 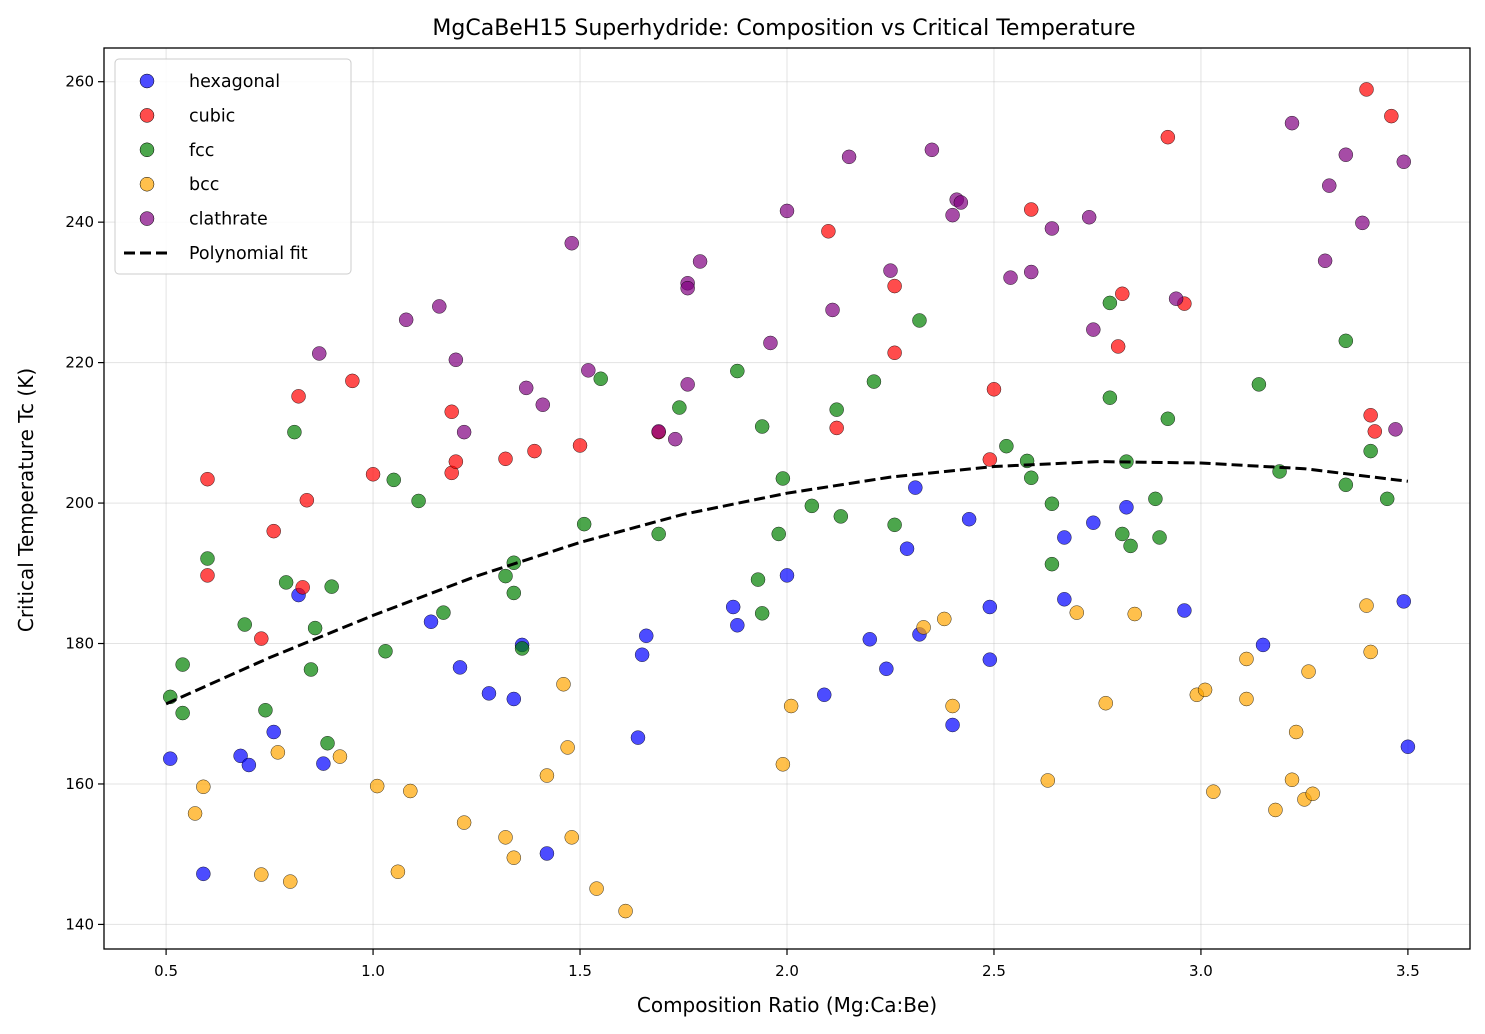 I want to click on legend-marker-cubic, so click(x=147, y=115).